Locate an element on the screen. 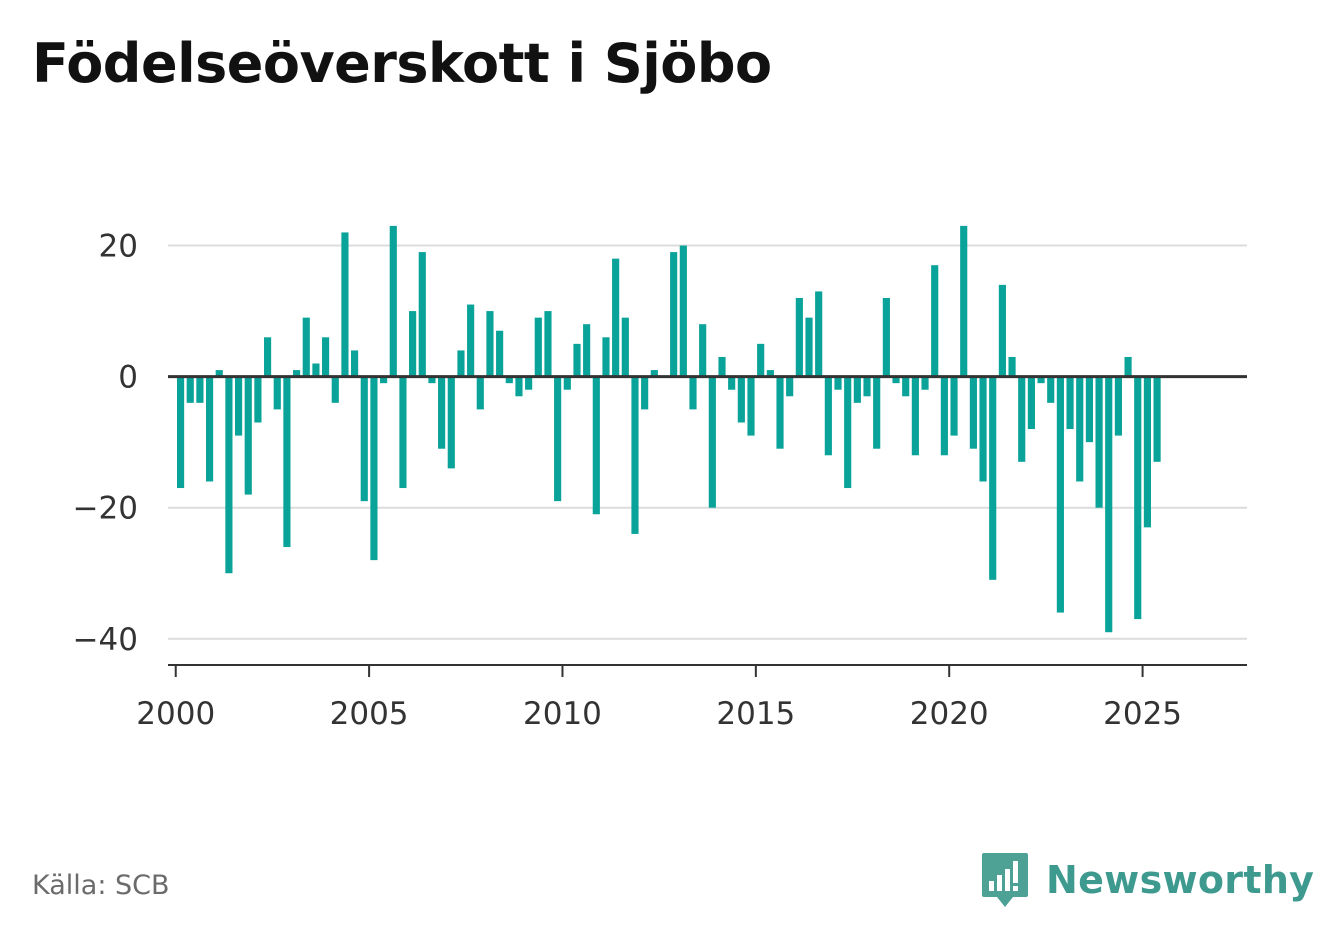 The image size is (1322, 939). bar-chart-speech-bubble-icon is located at coordinates (1005, 880).